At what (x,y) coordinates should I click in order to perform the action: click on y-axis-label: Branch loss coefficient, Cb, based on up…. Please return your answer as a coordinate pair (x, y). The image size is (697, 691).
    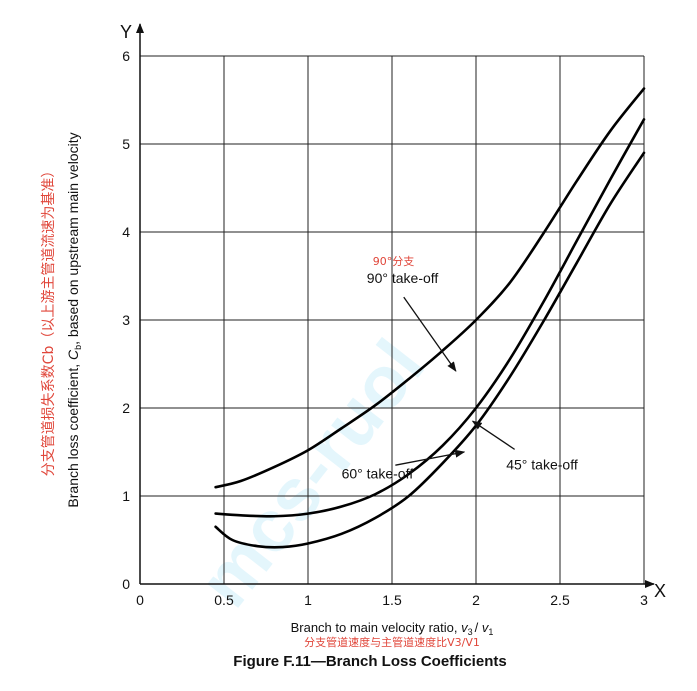
    Looking at the image, I should click on (74, 319).